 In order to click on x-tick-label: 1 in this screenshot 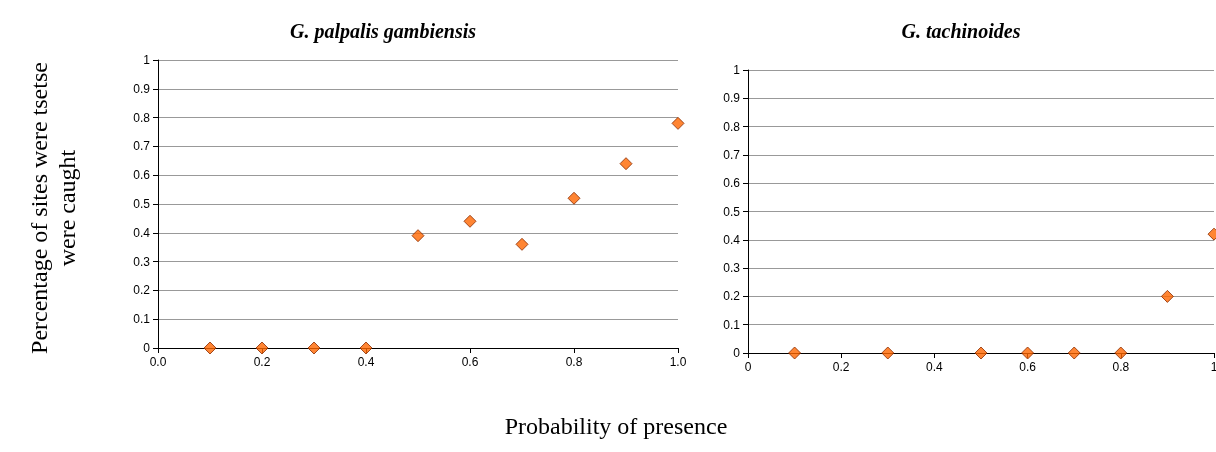, I will do `click(1213, 367)`.